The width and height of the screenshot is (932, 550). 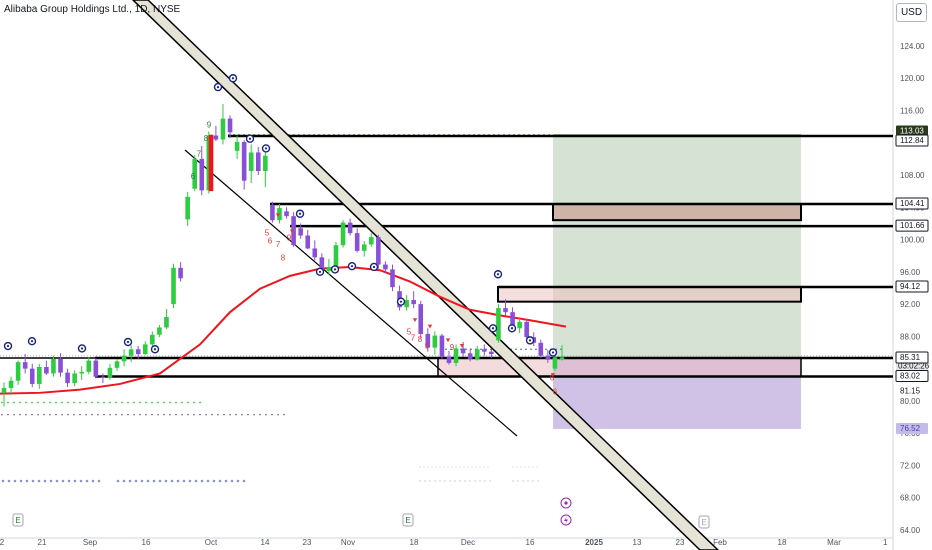 What do you see at coordinates (430, 326) in the screenshot?
I see `td-down-triangle` at bounding box center [430, 326].